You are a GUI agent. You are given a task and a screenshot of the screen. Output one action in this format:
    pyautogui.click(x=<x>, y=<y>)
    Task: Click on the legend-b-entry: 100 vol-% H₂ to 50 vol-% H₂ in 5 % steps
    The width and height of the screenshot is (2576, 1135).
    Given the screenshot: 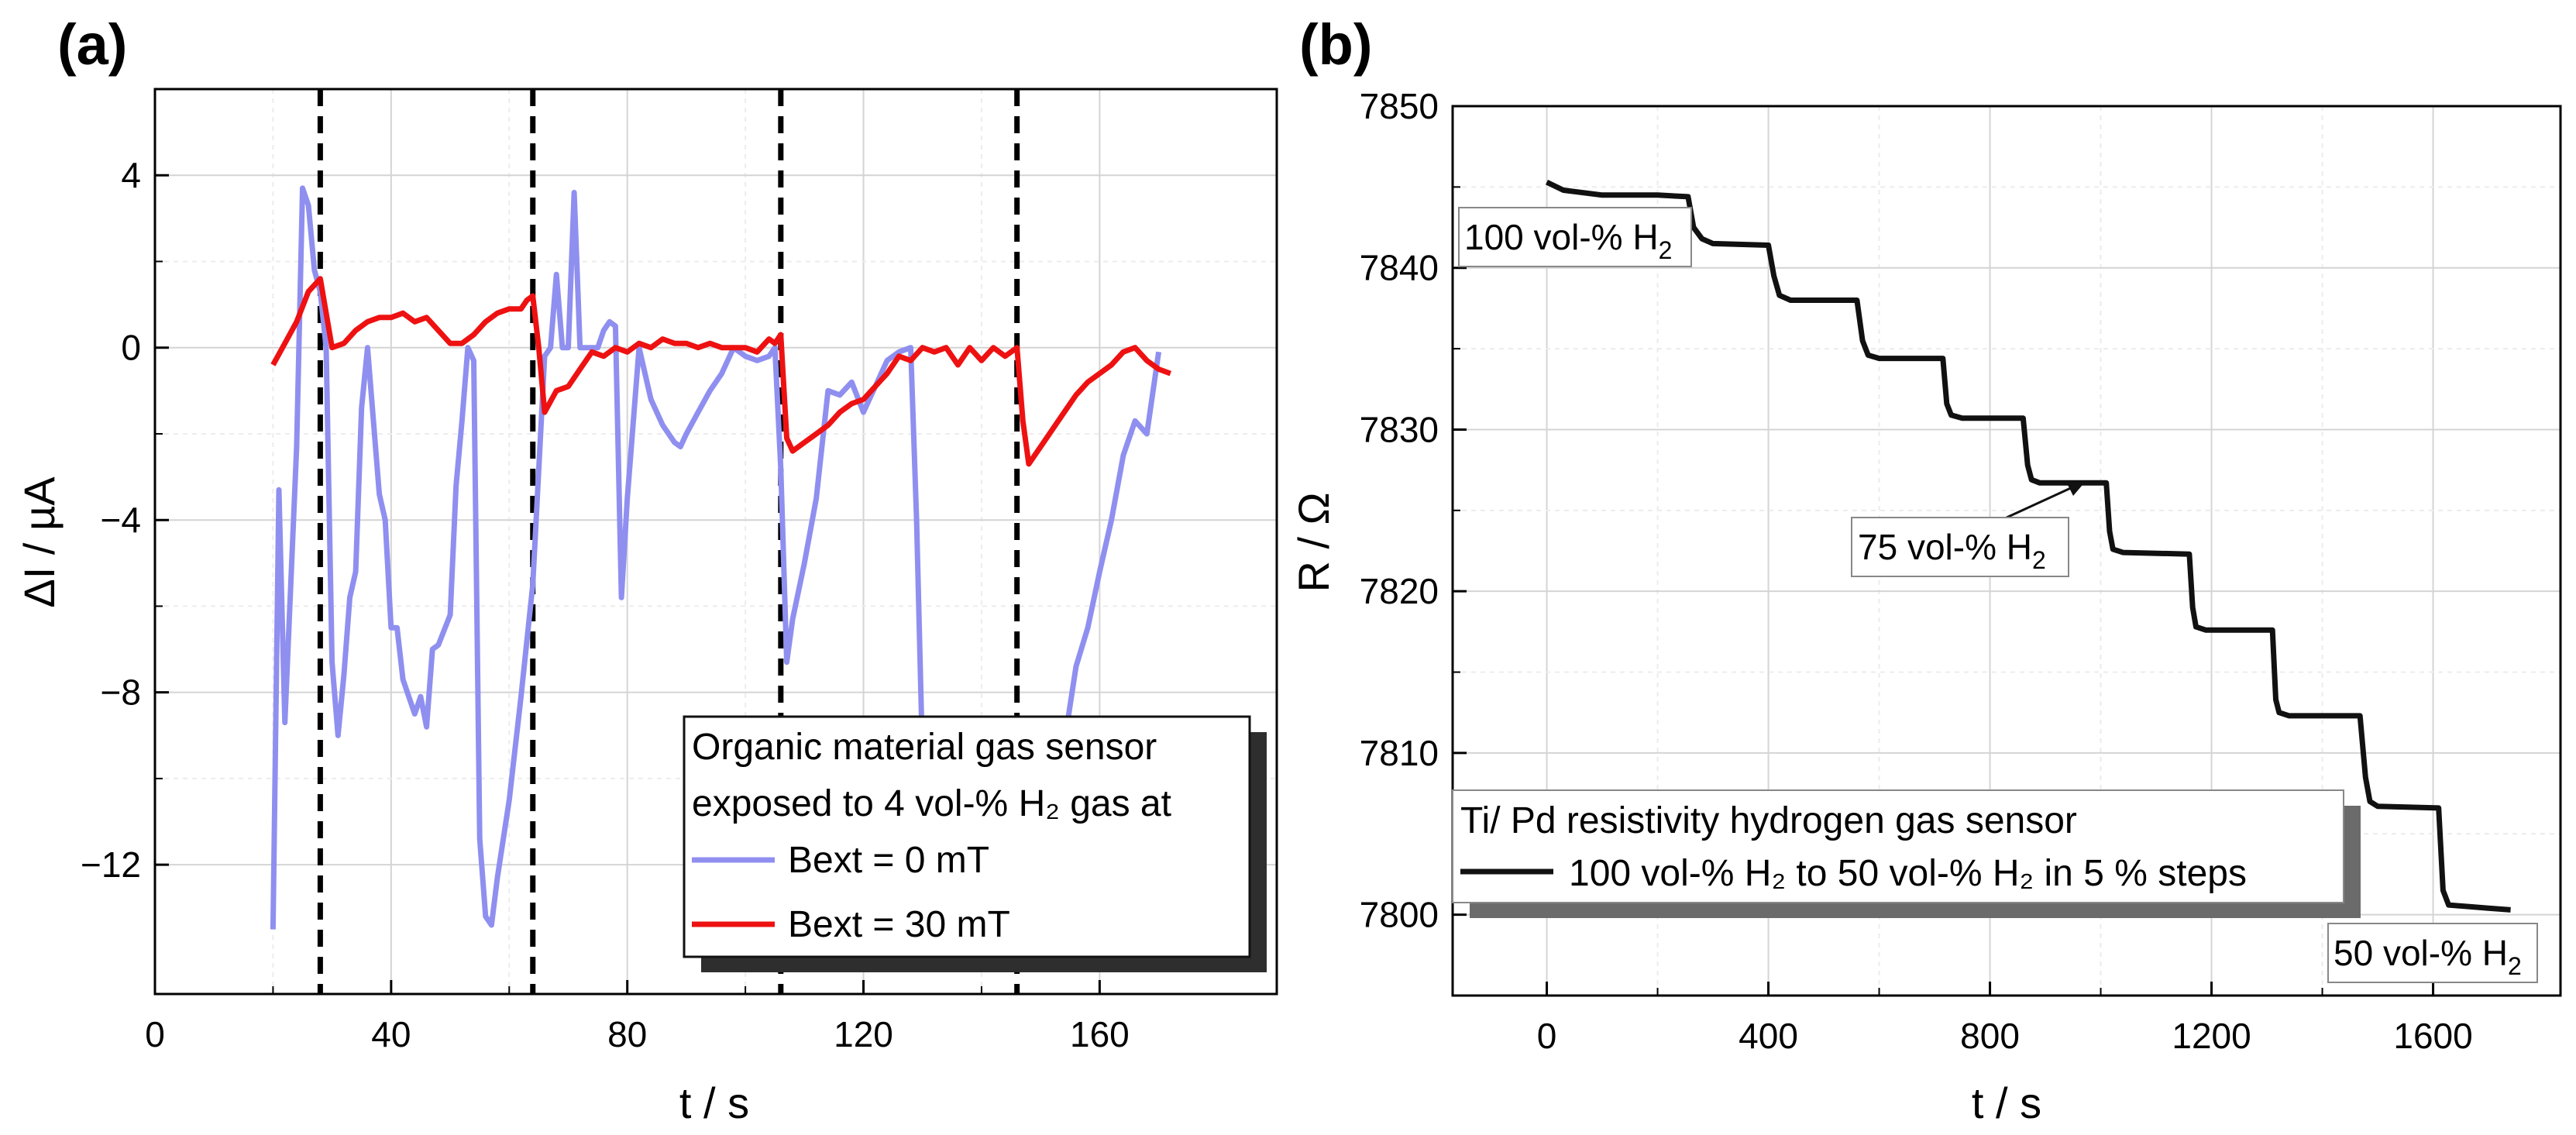 What is the action you would take?
    pyautogui.click(x=1908, y=874)
    